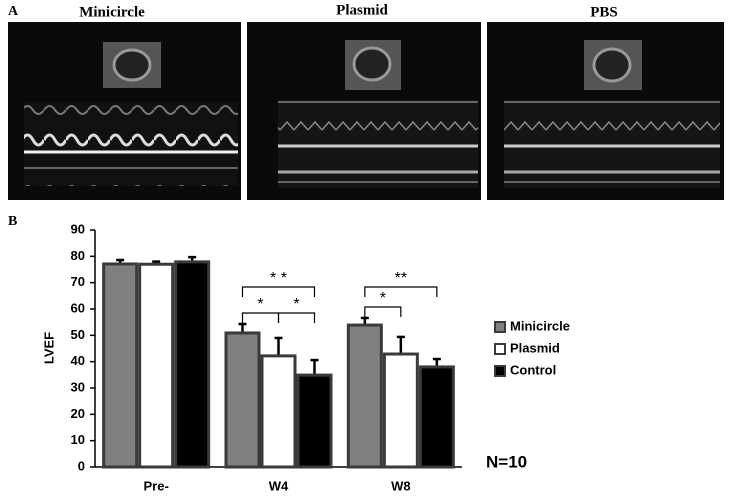  I want to click on y-tick-label: 30, so click(78, 386).